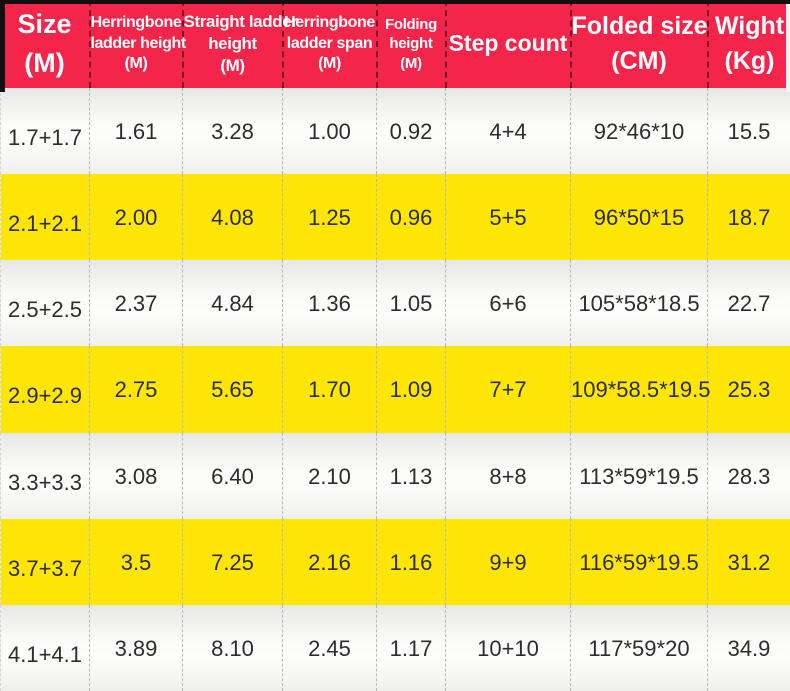  What do you see at coordinates (639, 217) in the screenshot?
I see `table-cell: 96*50*15` at bounding box center [639, 217].